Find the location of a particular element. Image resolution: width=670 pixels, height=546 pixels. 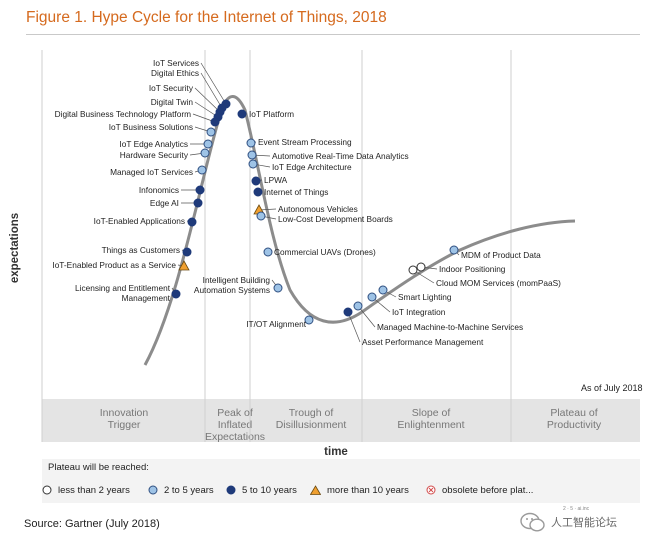

legend-item-more-than-10-years: more than 10 years is located at coordinates (359, 490).